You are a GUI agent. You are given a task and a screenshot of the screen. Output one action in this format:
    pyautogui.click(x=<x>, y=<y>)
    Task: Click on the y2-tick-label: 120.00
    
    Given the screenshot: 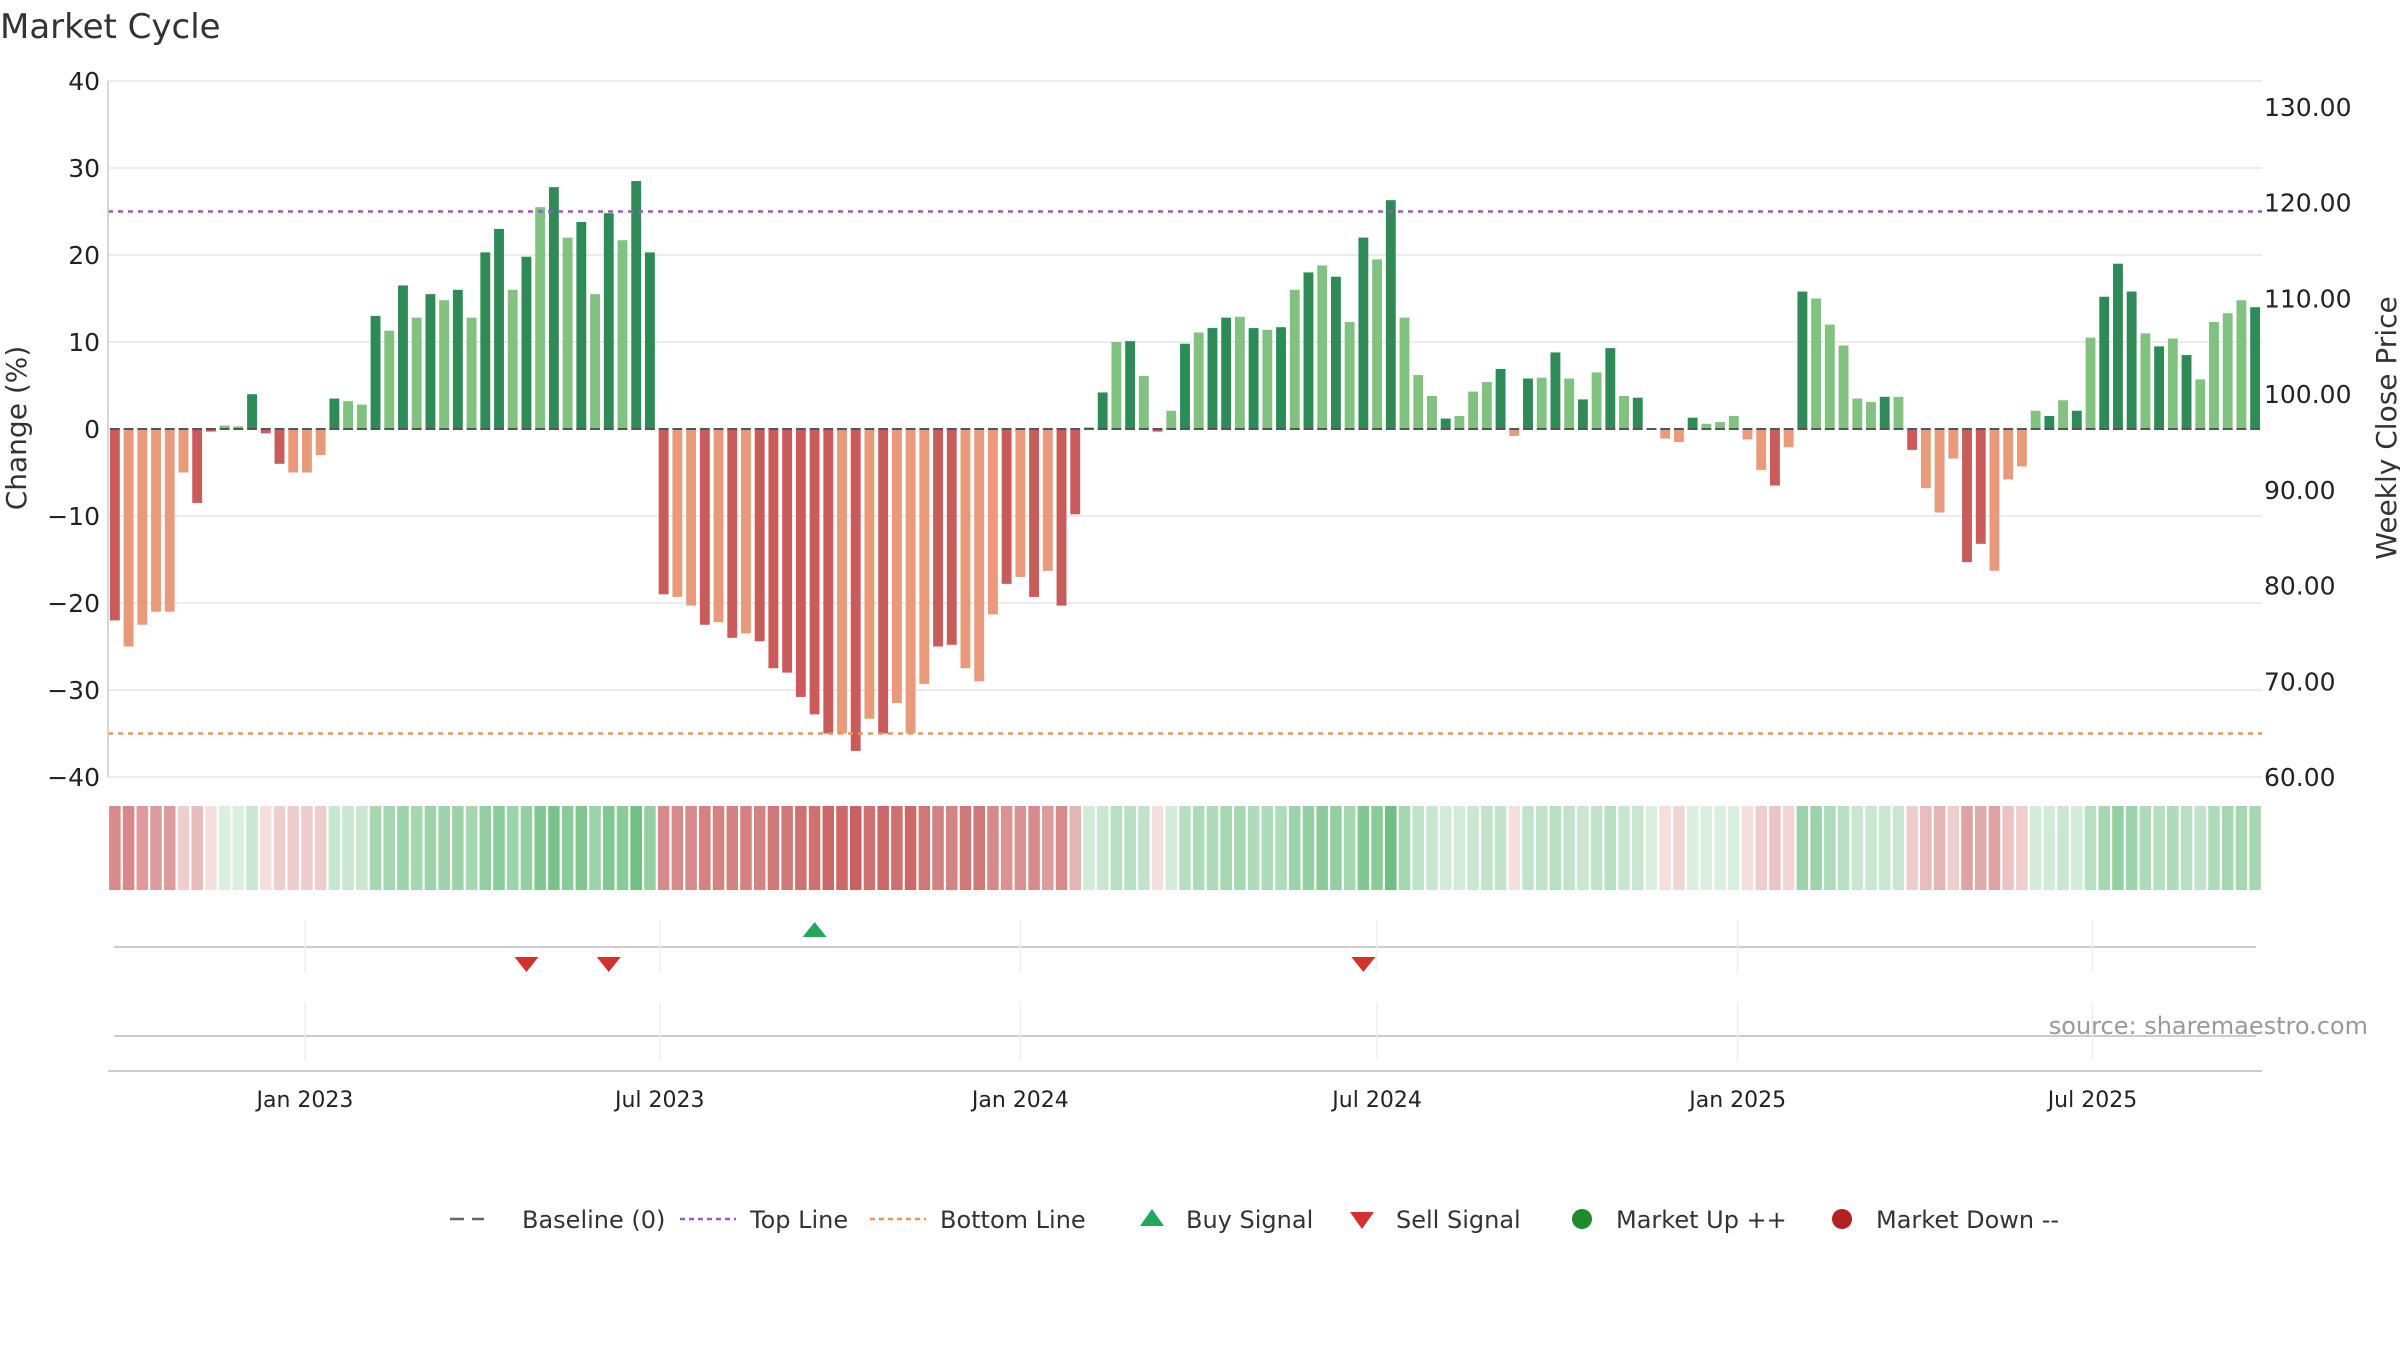 What is the action you would take?
    pyautogui.click(x=2307, y=203)
    